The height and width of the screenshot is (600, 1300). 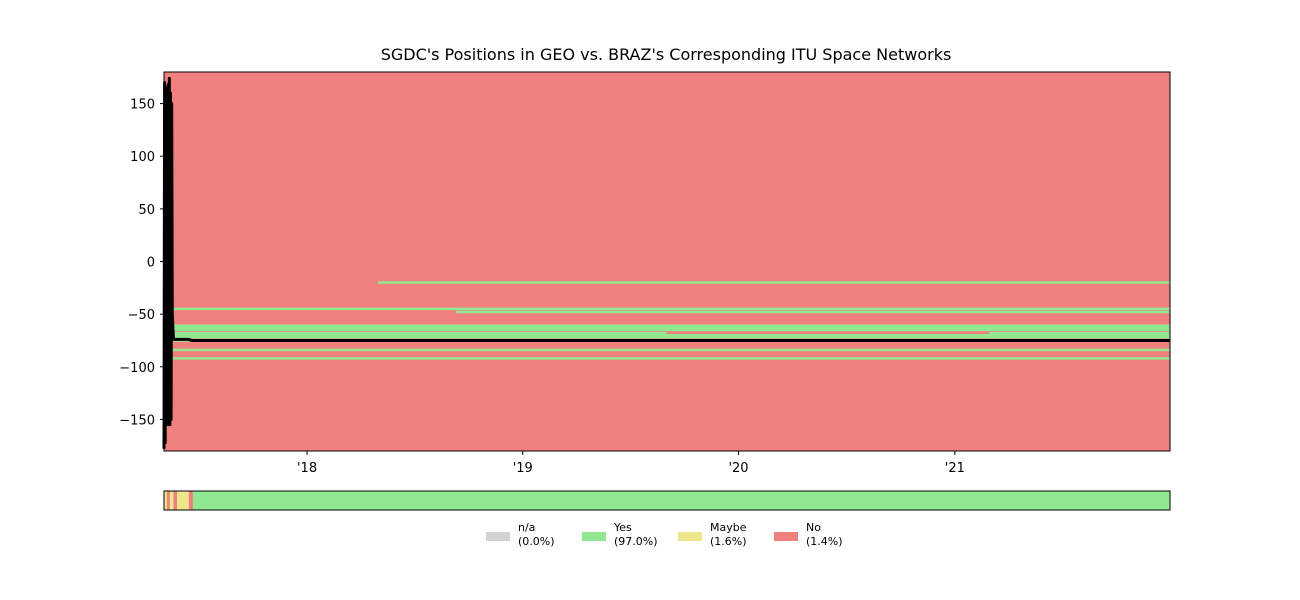 I want to click on y-tick-label: 0, so click(x=151, y=263).